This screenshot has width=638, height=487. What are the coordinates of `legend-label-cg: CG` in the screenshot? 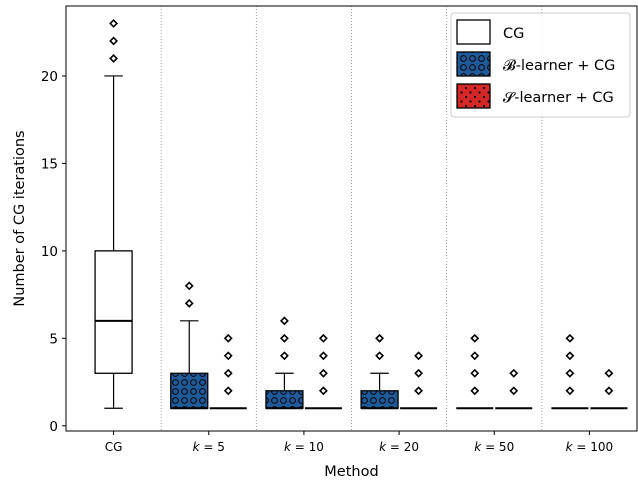 It's located at (513, 34).